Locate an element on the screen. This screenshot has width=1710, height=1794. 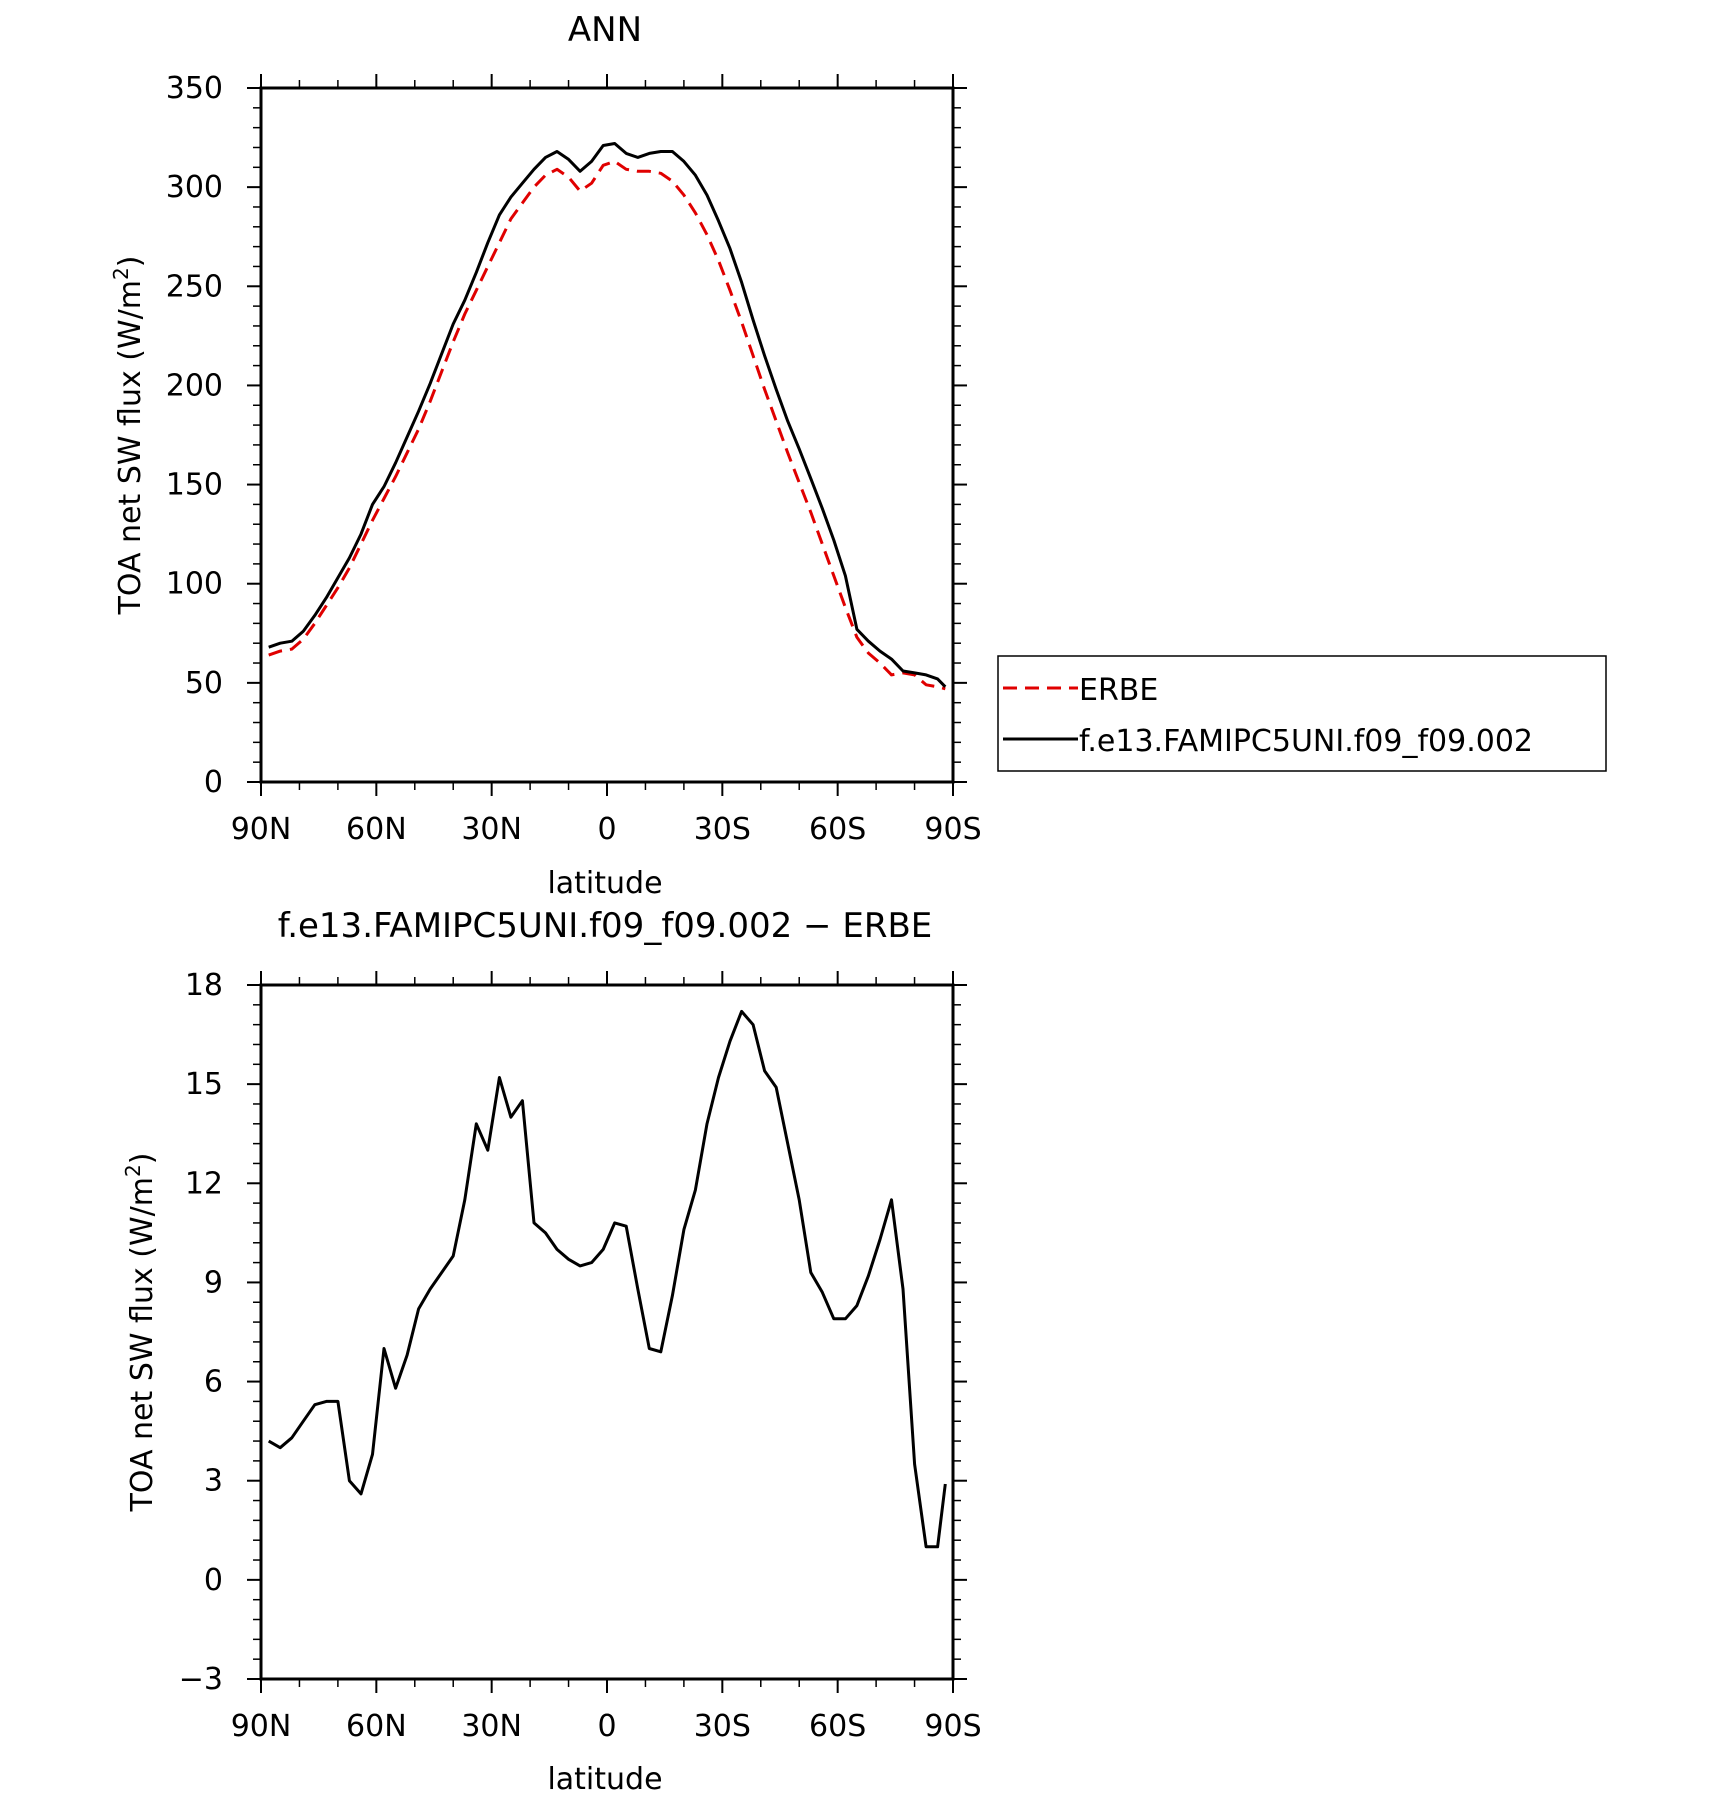
y-tick-label: 150 is located at coordinates (194, 485).